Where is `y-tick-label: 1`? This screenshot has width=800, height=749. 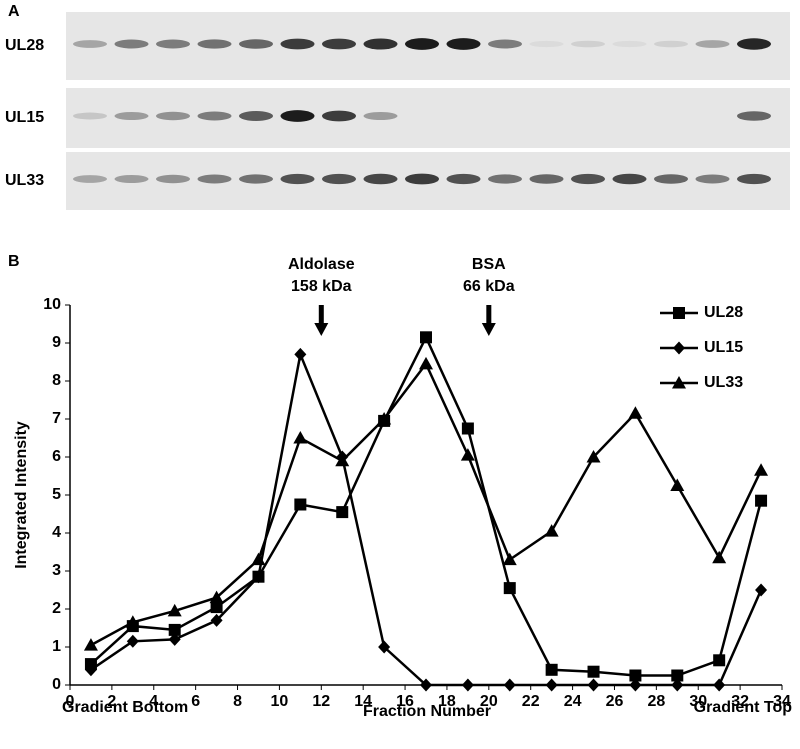 y-tick-label: 1 is located at coordinates (56, 646).